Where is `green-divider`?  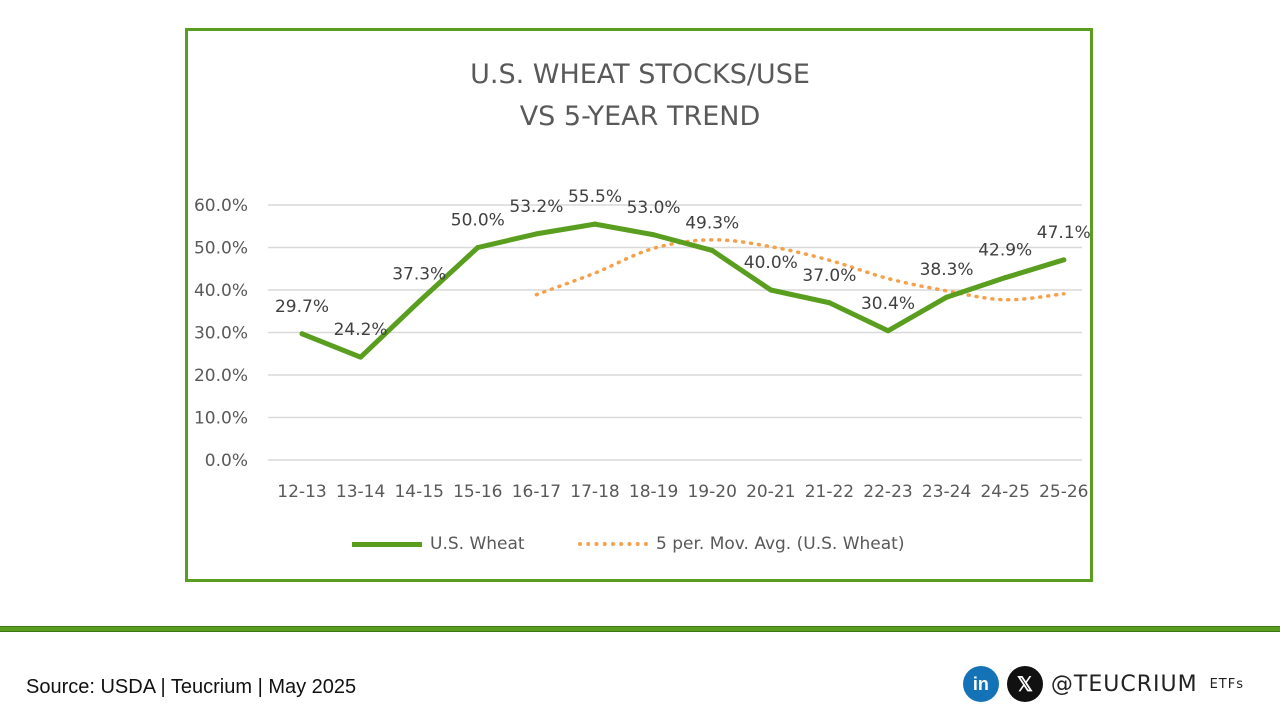
green-divider is located at coordinates (640, 629).